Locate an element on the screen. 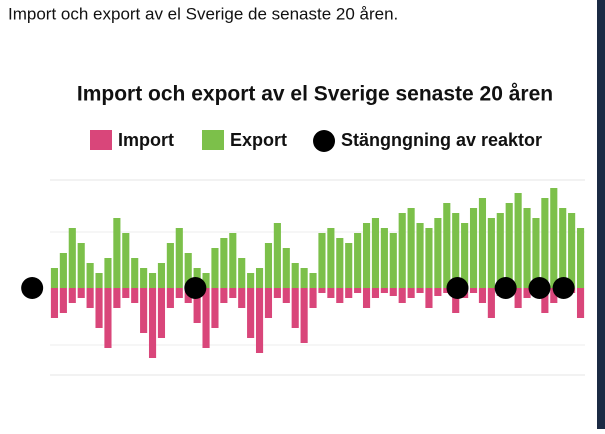 This screenshot has height=434, width=605. legend-label: Import is located at coordinates (146, 140).